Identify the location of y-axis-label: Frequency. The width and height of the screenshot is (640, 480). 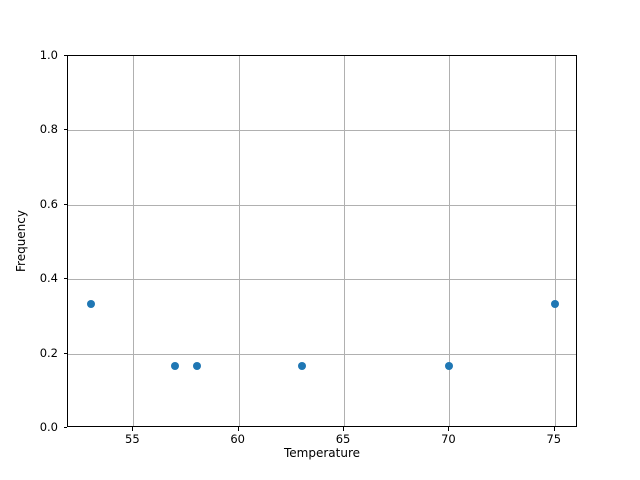
(21, 241).